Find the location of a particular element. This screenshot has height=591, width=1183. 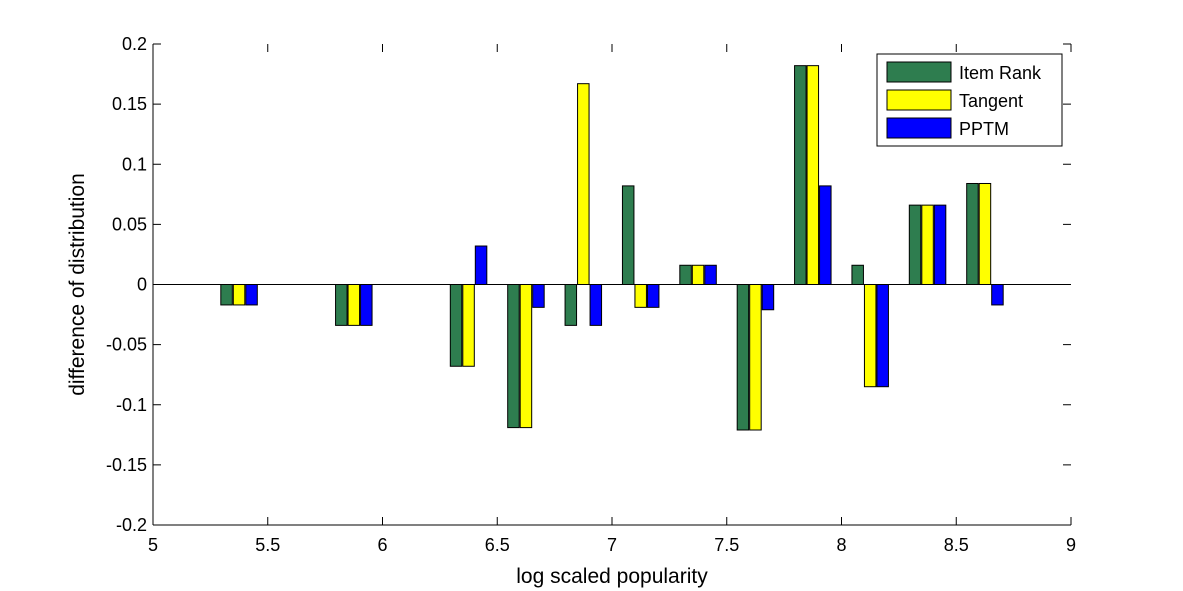

x-axis-label: log scaled popularity is located at coordinates (612, 576).